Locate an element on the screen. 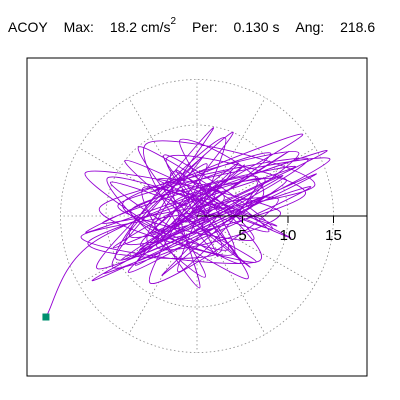 The width and height of the screenshot is (400, 400). period-value: 0.130 s is located at coordinates (256, 26).